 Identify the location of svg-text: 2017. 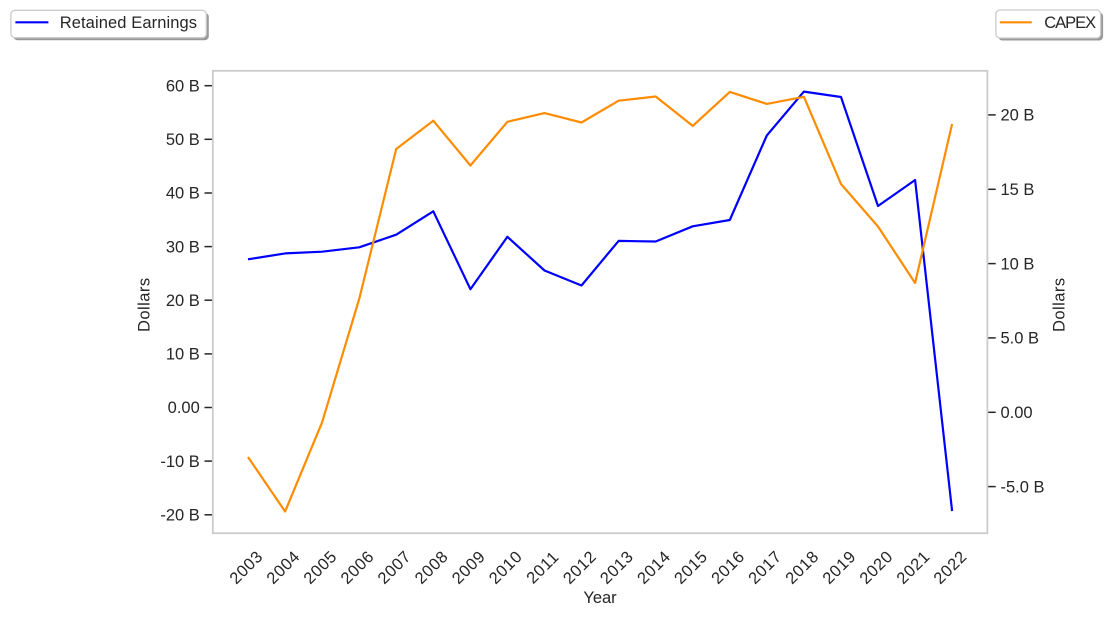
(765, 568).